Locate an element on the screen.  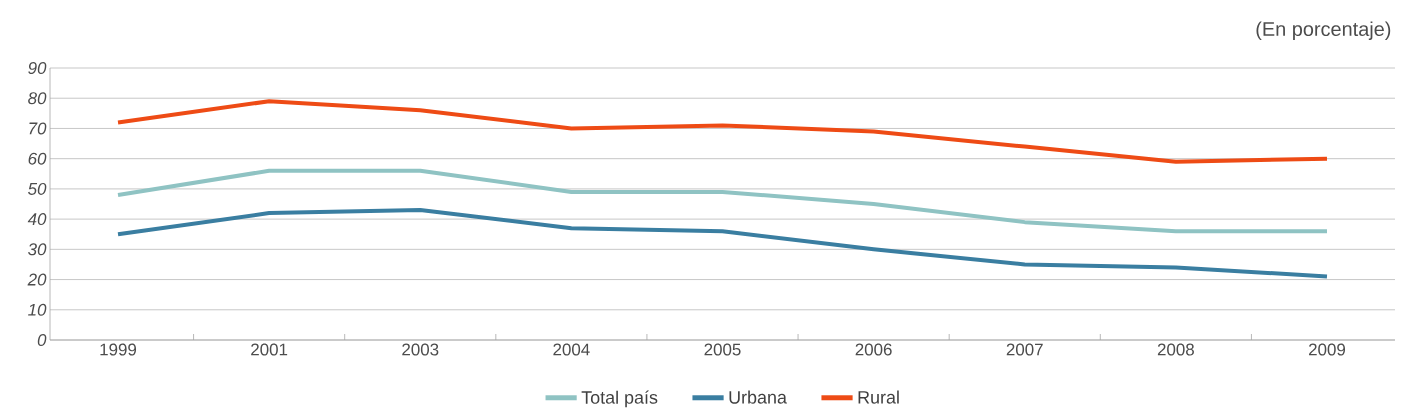
y-tick-label: 90 is located at coordinates (37, 68).